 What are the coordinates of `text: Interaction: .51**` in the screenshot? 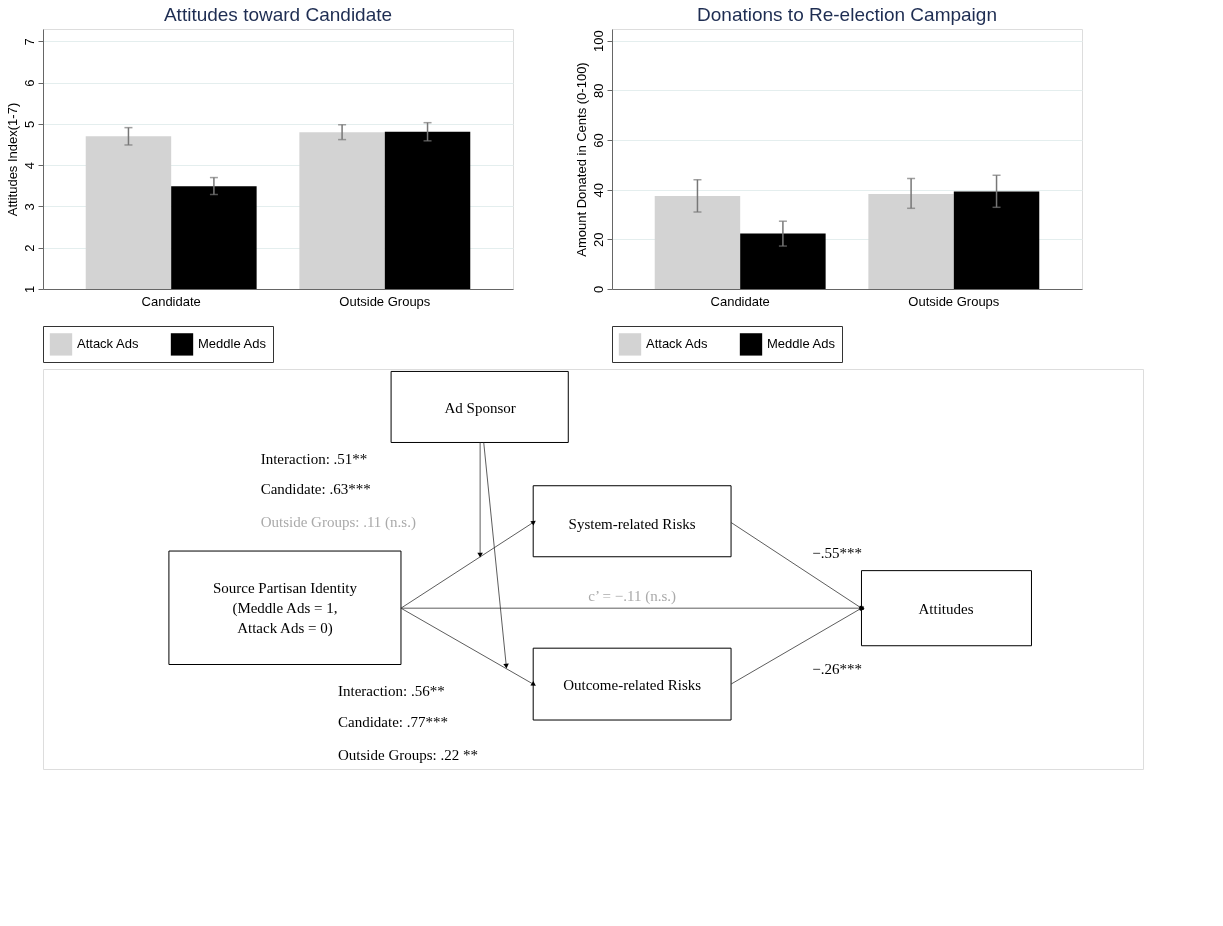 It's located at (314, 458).